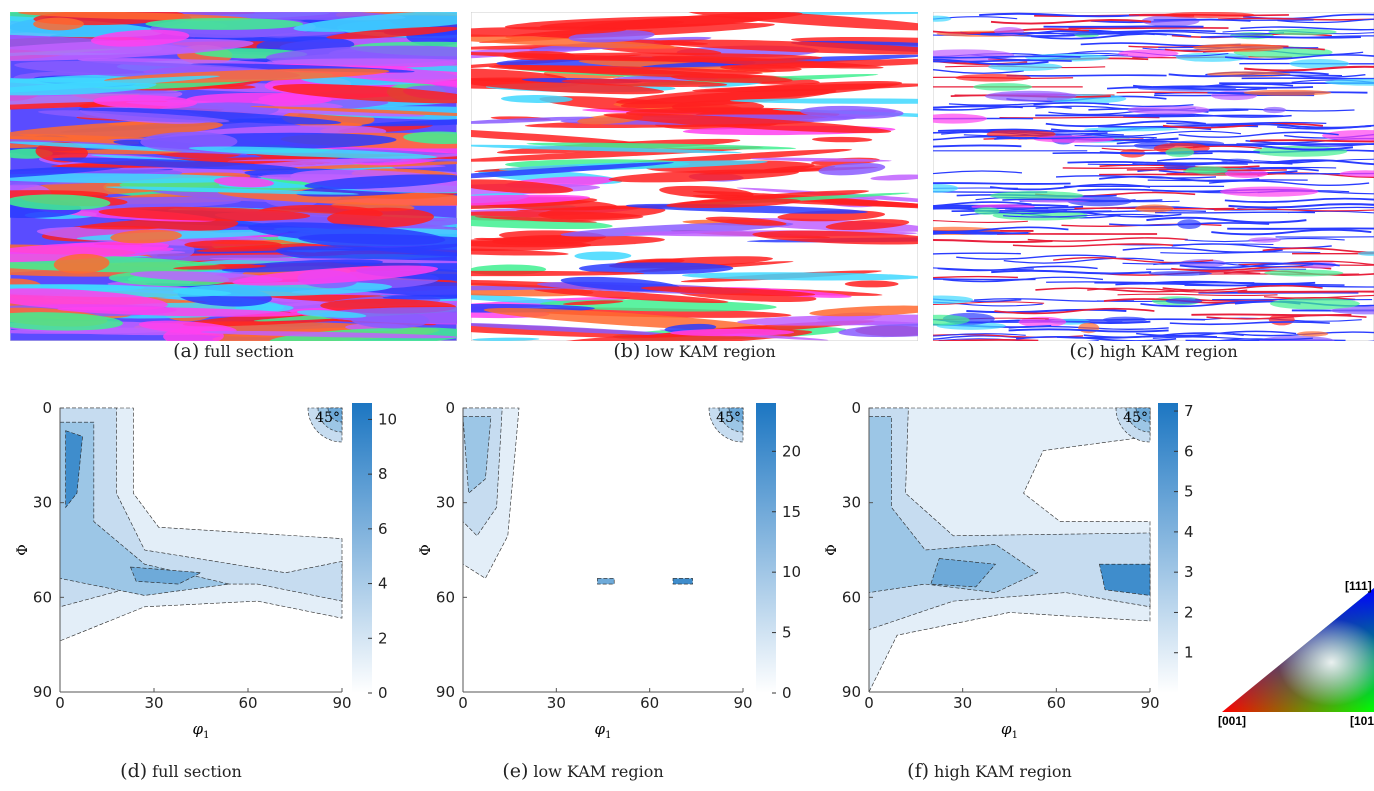  I want to click on colorbar-tick-label: 15, so click(791, 512).